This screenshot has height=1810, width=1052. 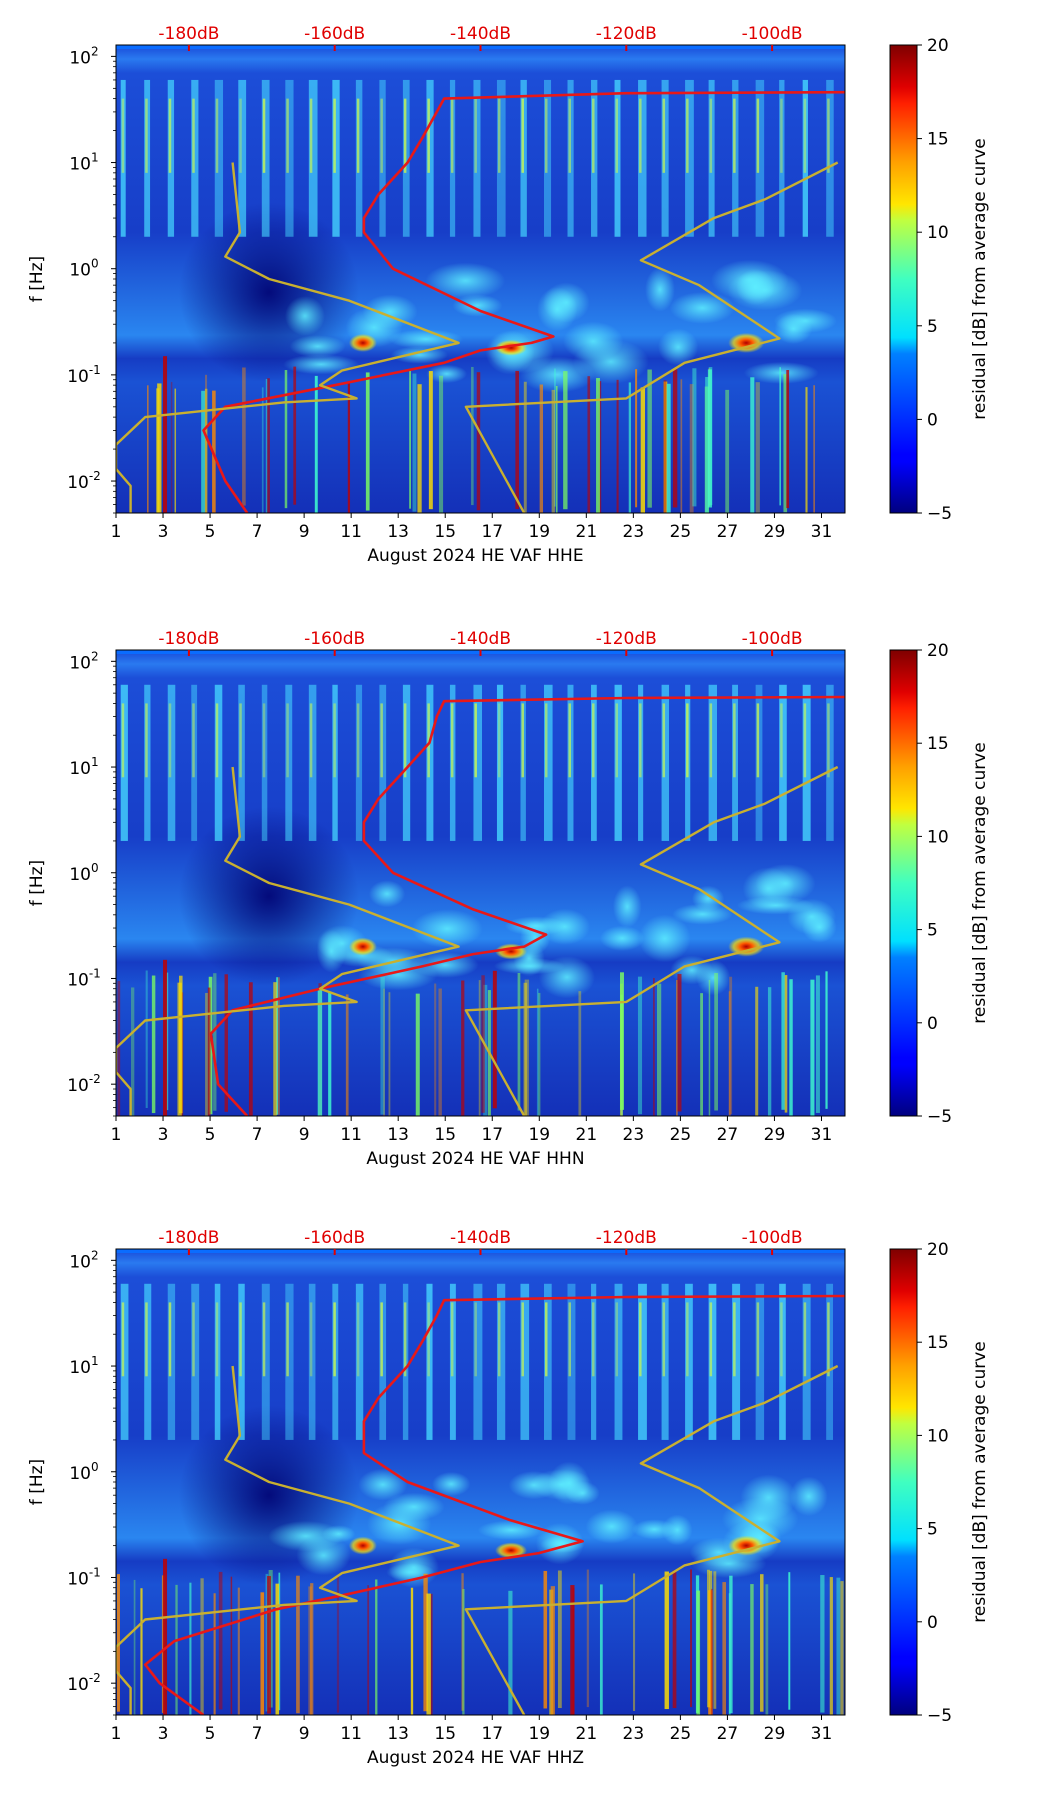 I want to click on noise-model-lower, so click(x=288, y=941).